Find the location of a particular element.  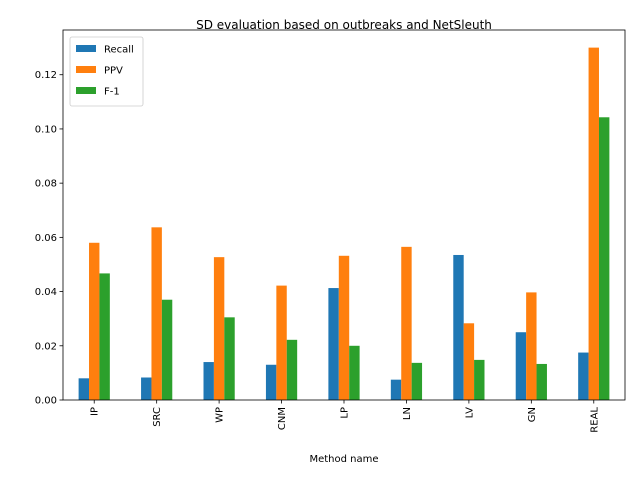

y-tick-label: 0.10 is located at coordinates (46, 129).